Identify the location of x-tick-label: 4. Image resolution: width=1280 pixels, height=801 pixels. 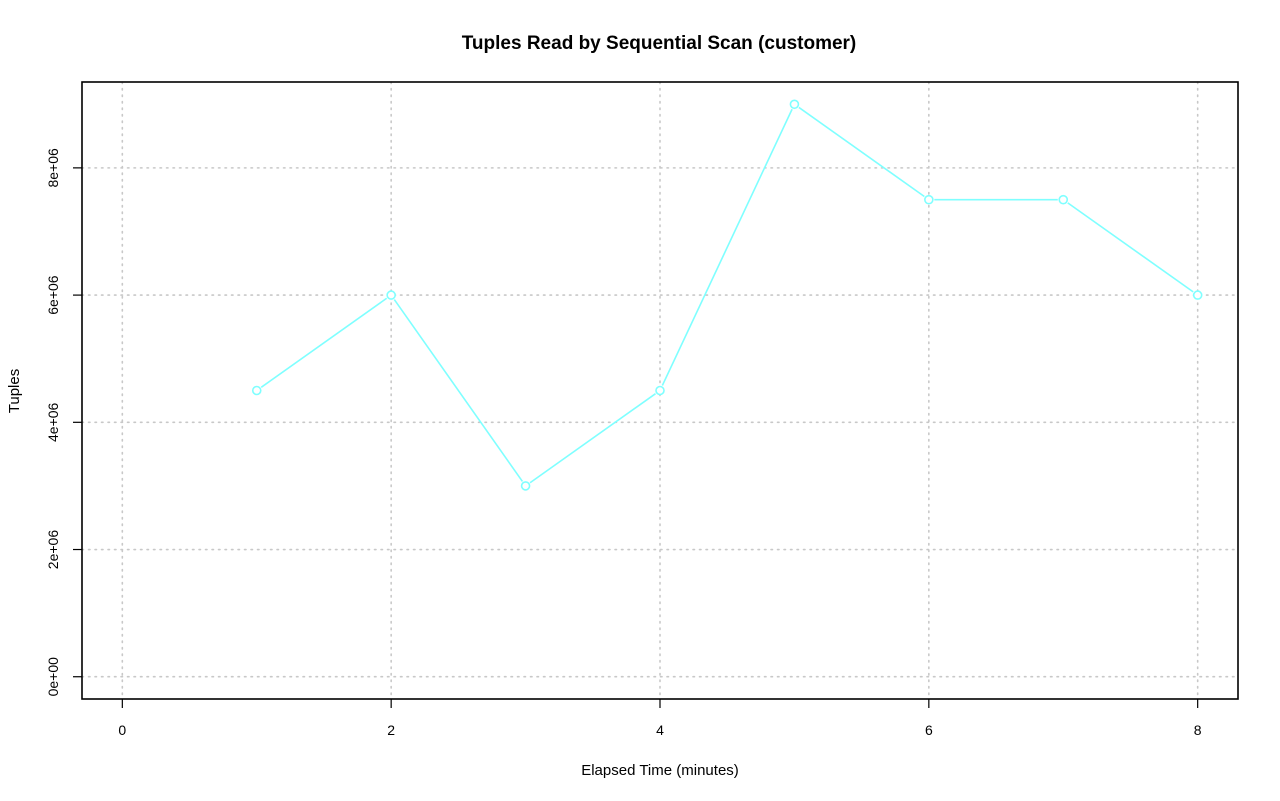
(660, 730).